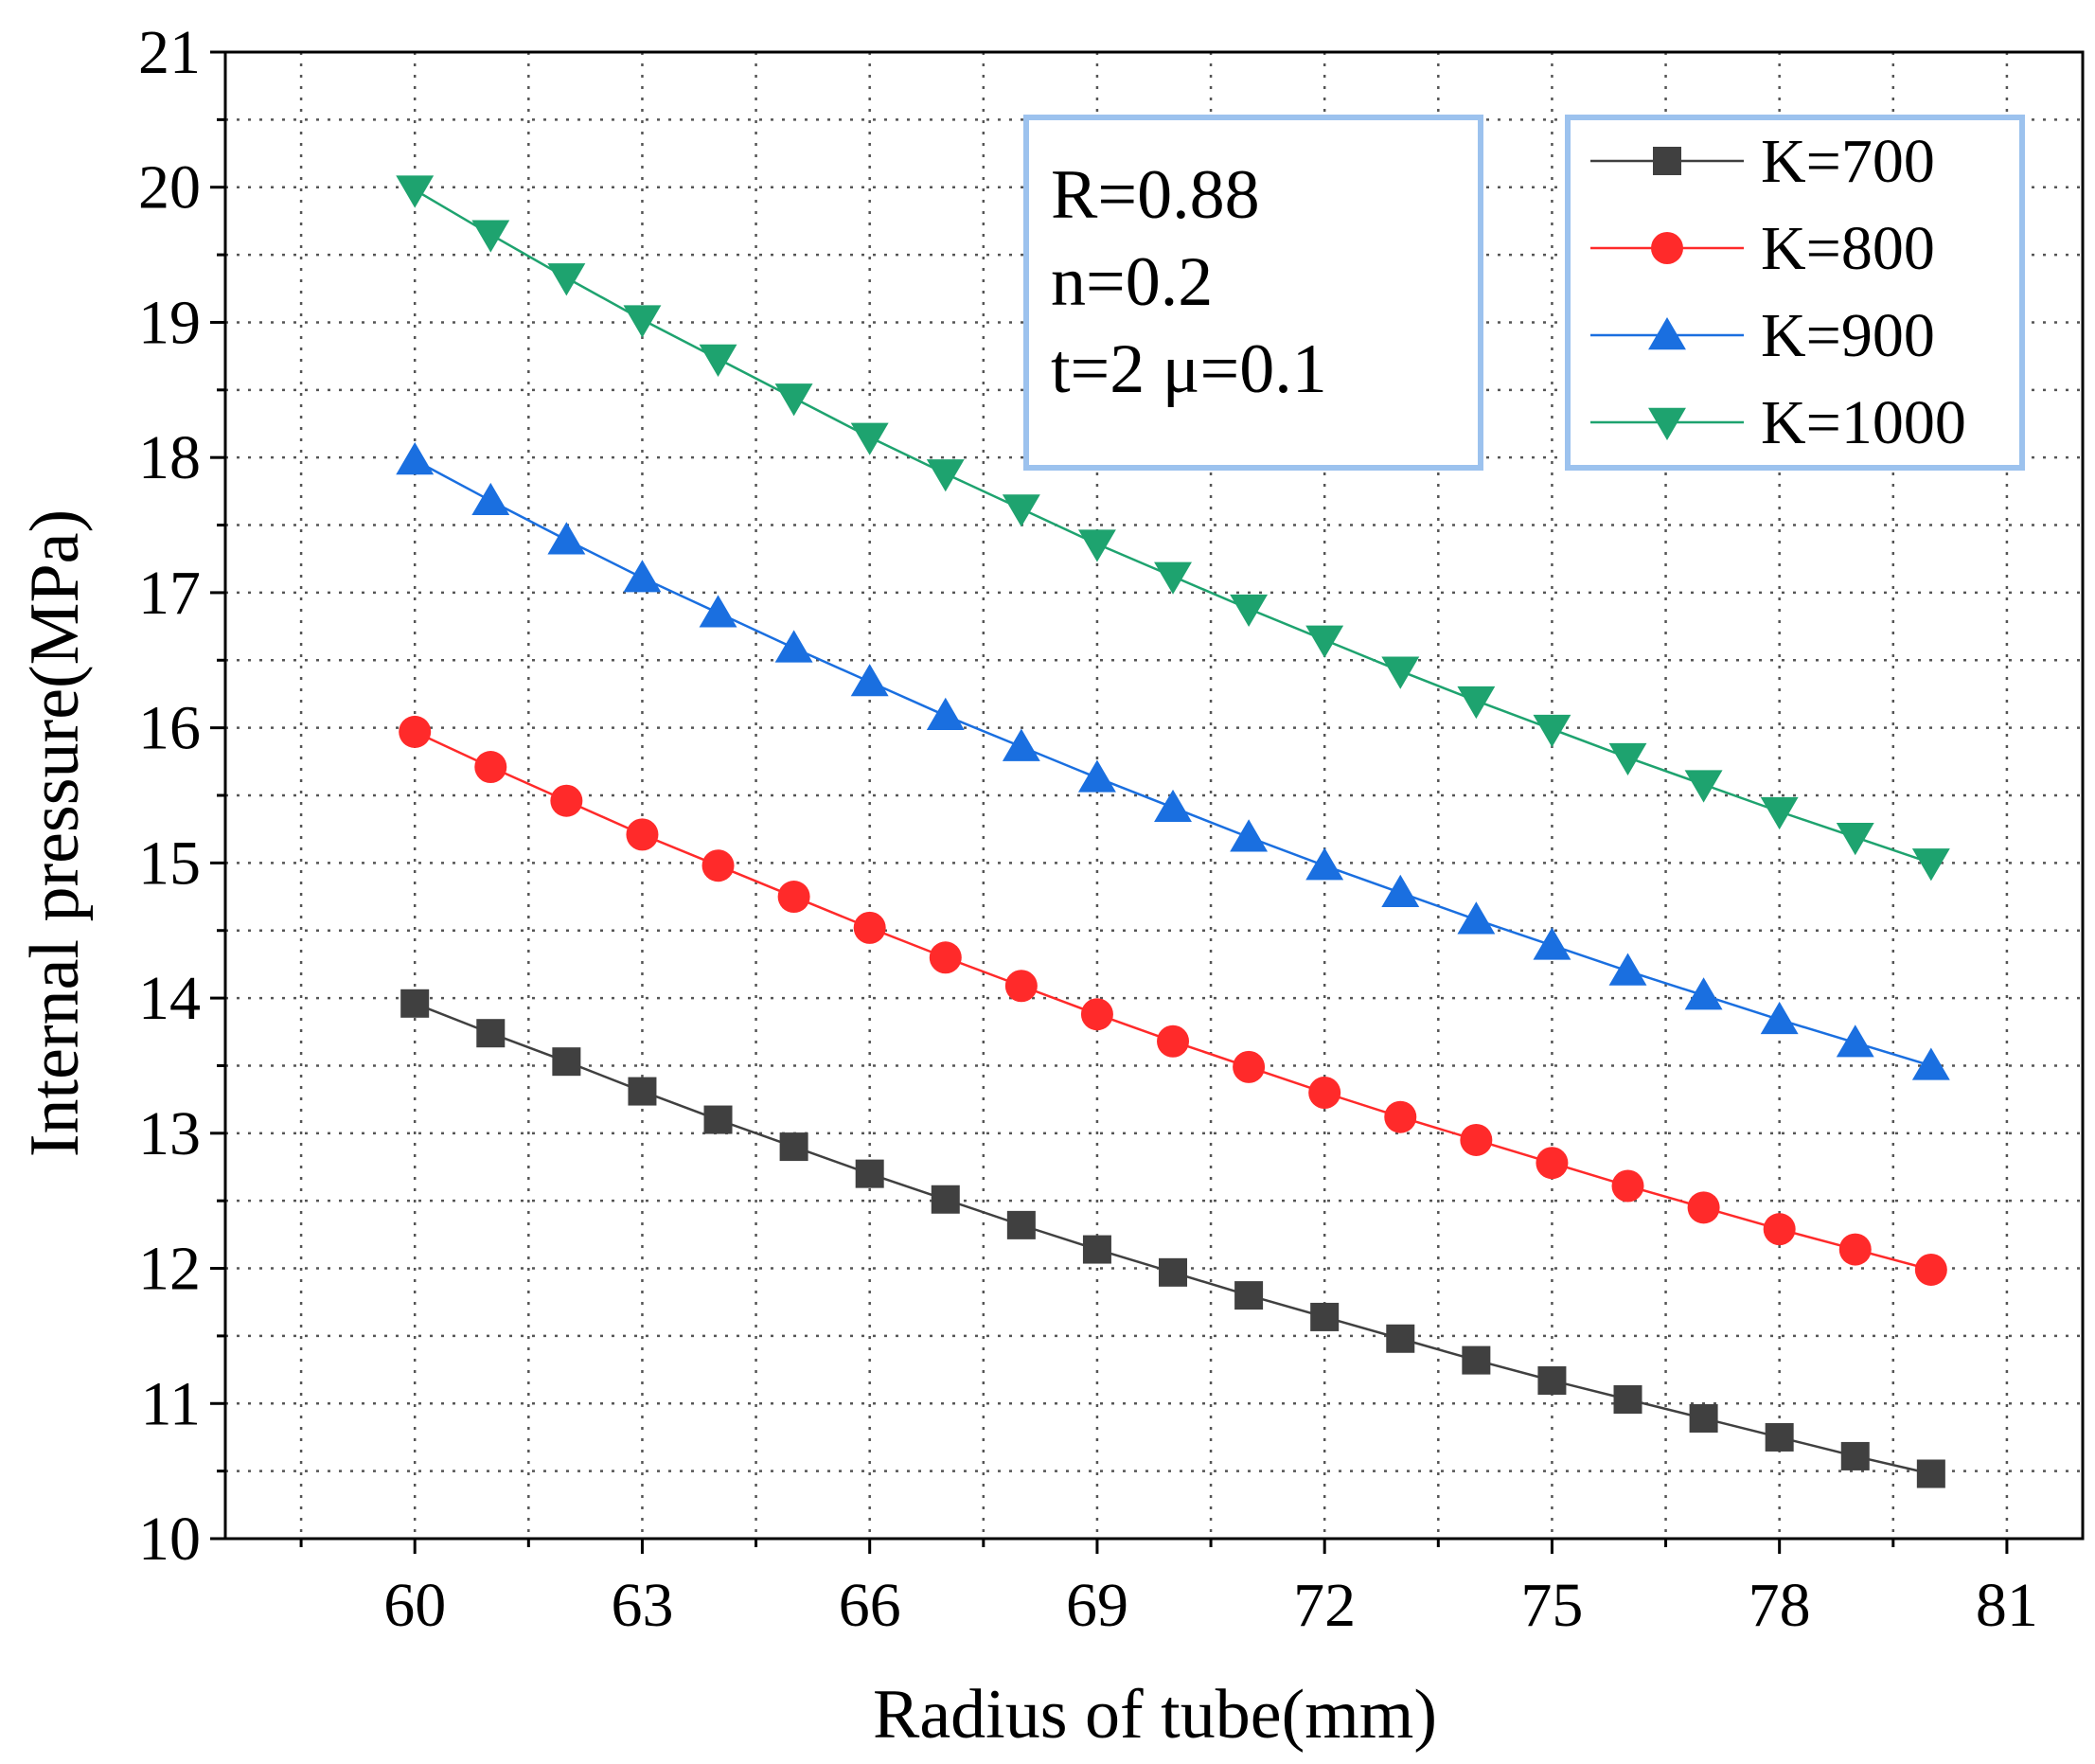 The width and height of the screenshot is (2095, 1764). Describe the element at coordinates (1778, 422) in the screenshot. I see `legend-item: K=1000` at that location.